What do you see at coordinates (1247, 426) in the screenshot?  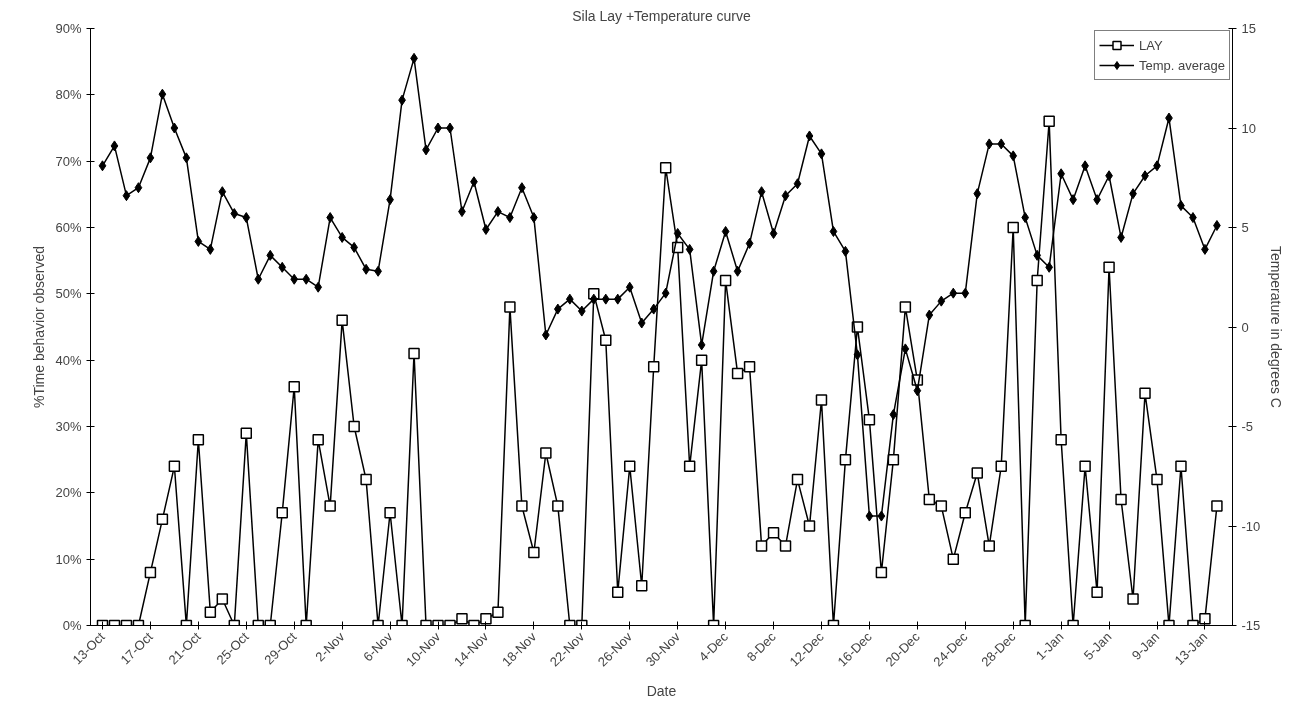 I see `y2-tick-label: -5` at bounding box center [1247, 426].